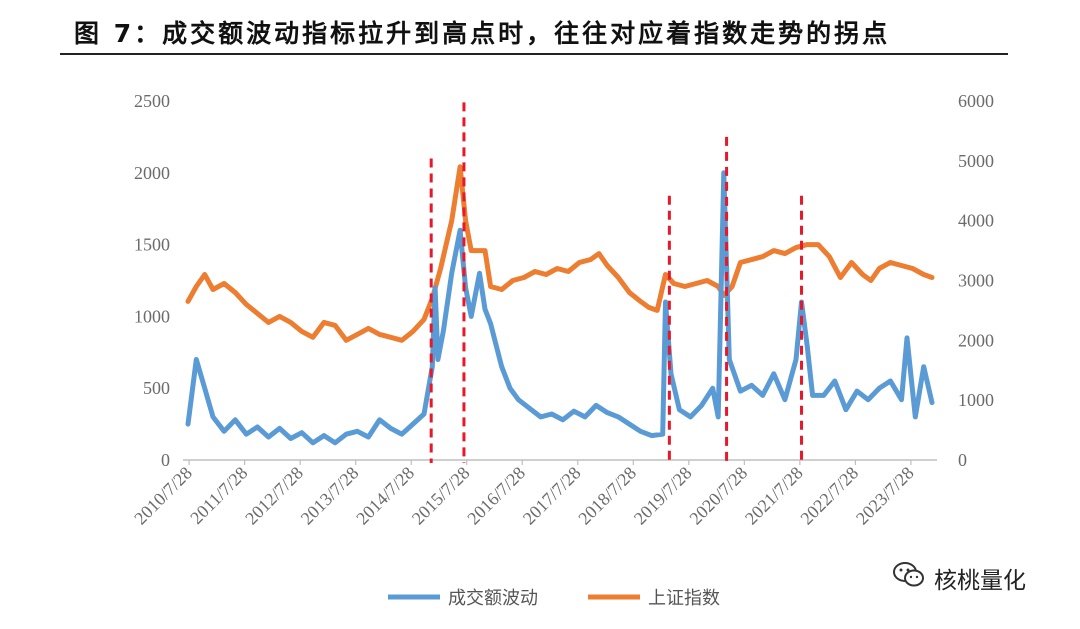 The width and height of the screenshot is (1080, 629). Describe the element at coordinates (218, 495) in the screenshot. I see `x-tick-label: 2011/7/28` at that location.